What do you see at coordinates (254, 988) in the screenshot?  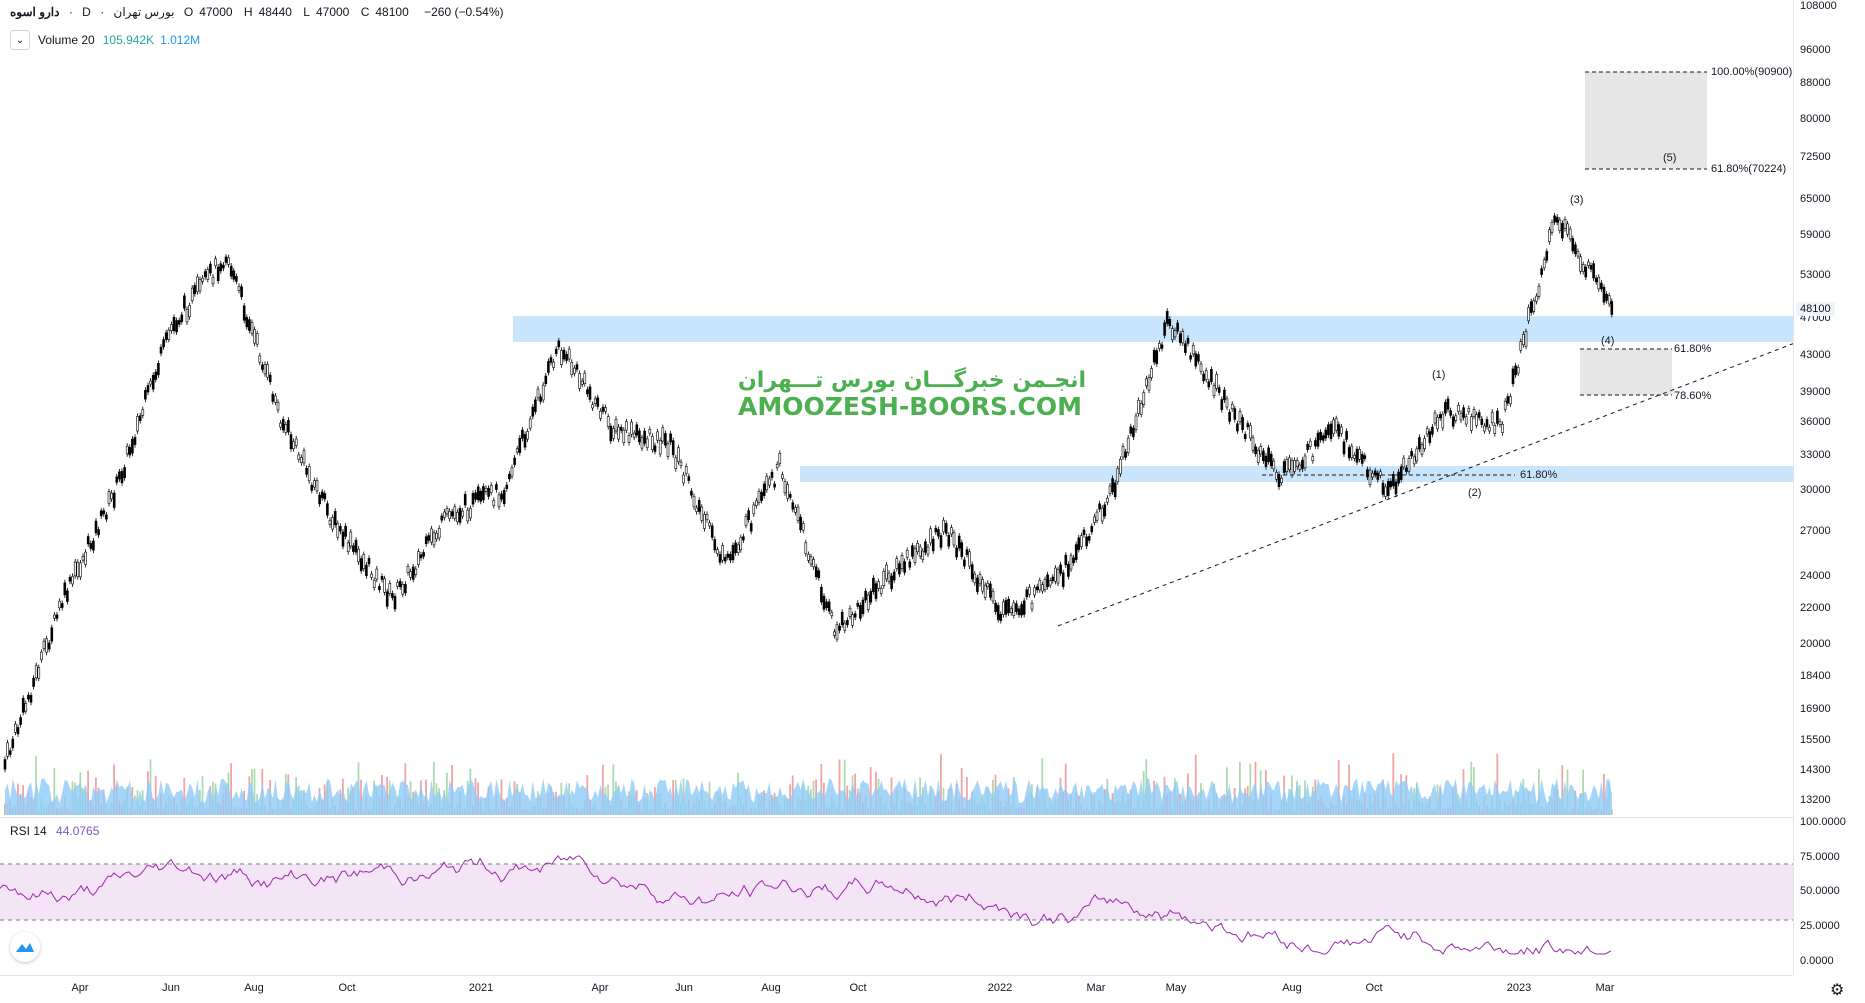 I see `time-tick-label: Aug` at bounding box center [254, 988].